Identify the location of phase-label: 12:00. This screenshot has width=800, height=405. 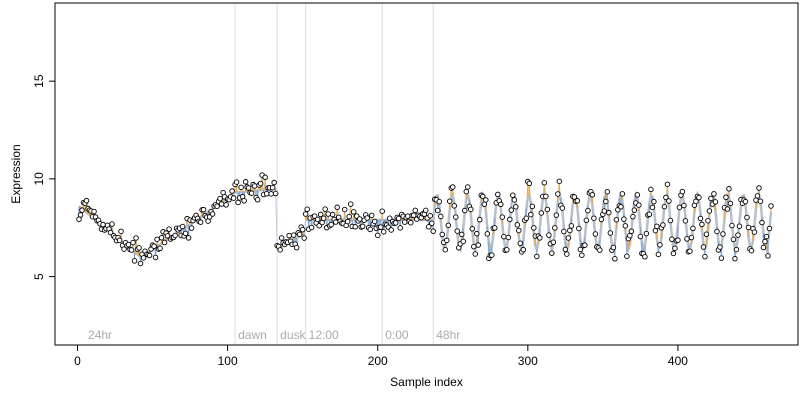
(324, 335).